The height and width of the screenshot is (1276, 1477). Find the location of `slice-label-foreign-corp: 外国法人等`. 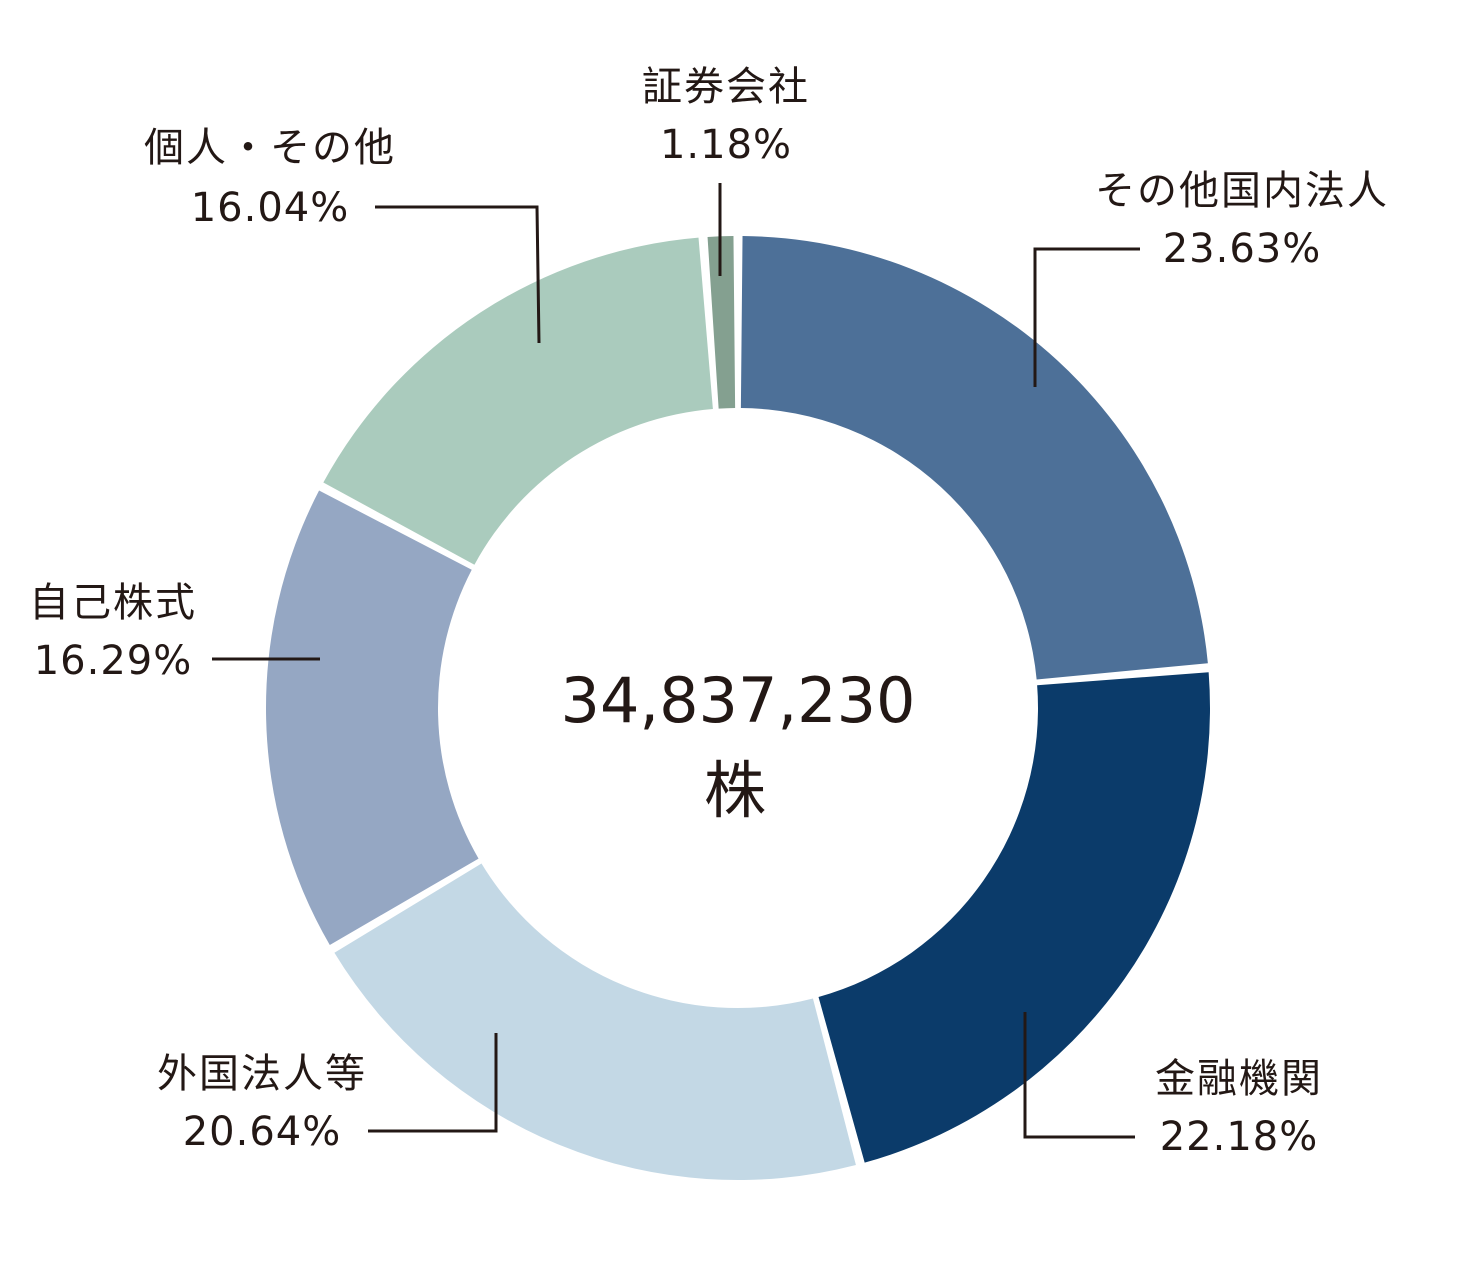

slice-label-foreign-corp: 外国法人等 is located at coordinates (262, 1074).